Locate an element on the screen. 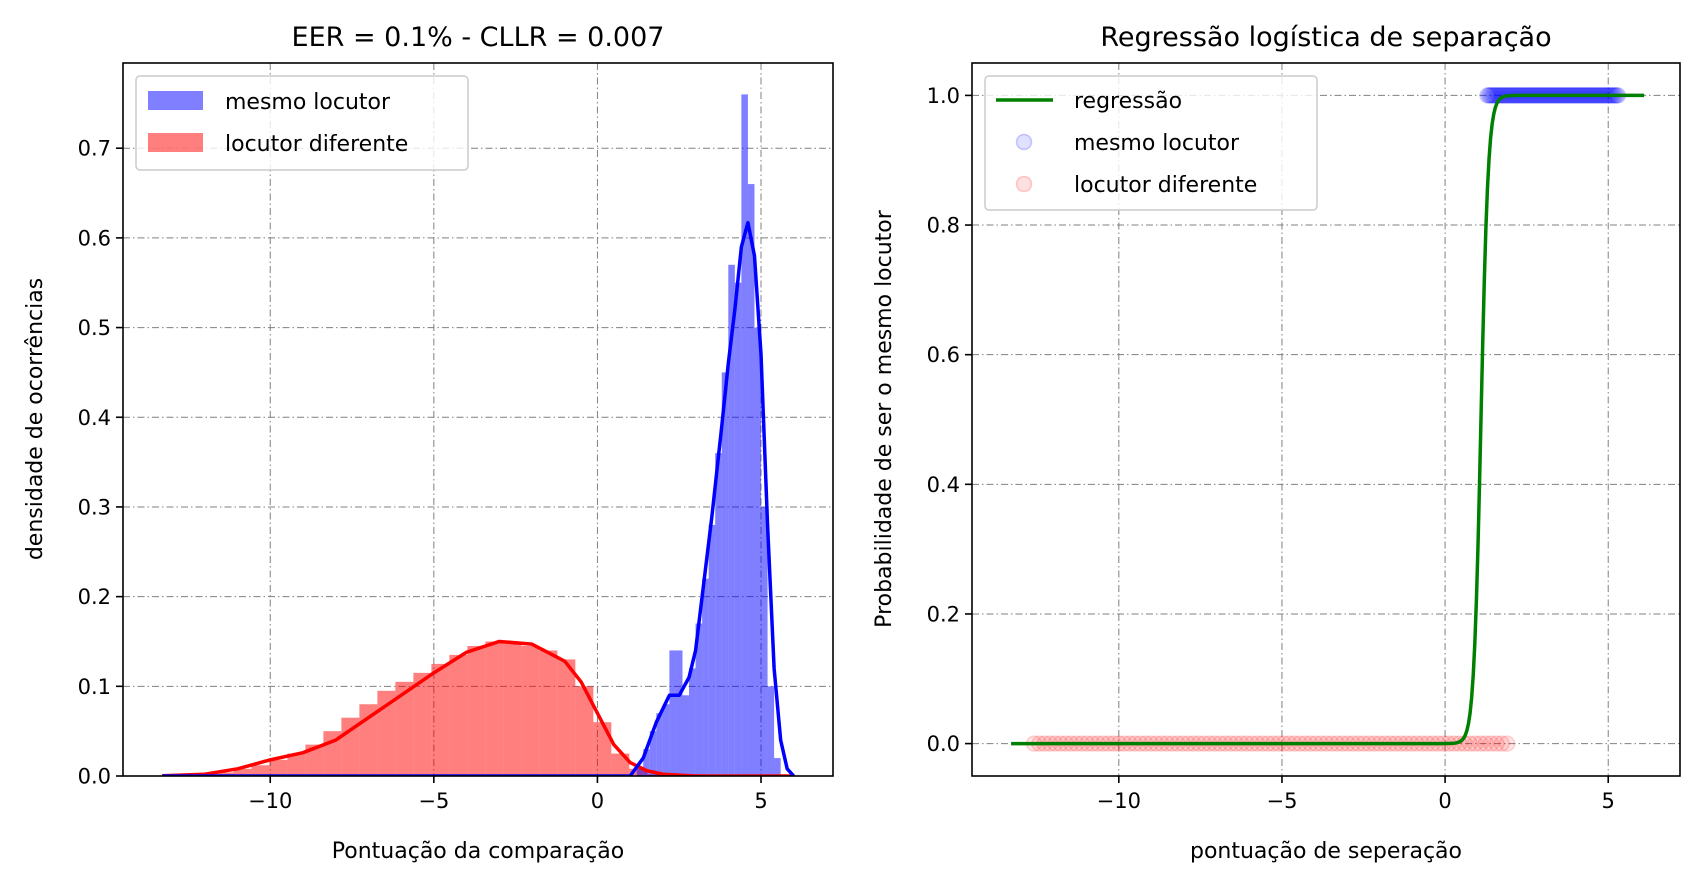  y-tick-label: 0.7 is located at coordinates (94, 149).